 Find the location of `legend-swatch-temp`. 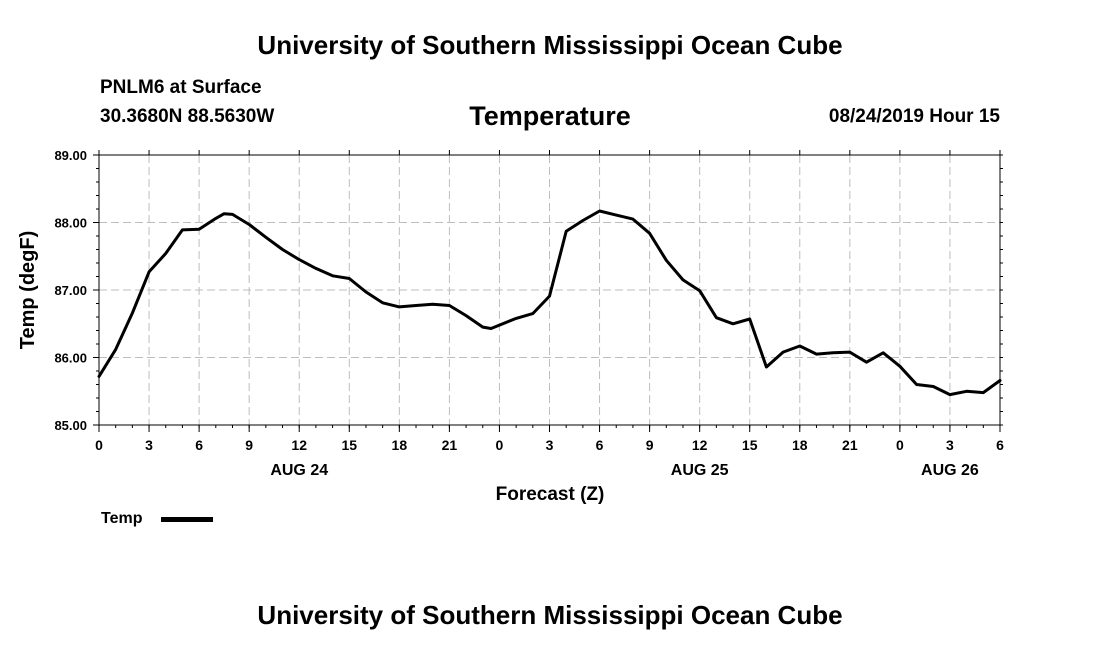

legend-swatch-temp is located at coordinates (187, 519).